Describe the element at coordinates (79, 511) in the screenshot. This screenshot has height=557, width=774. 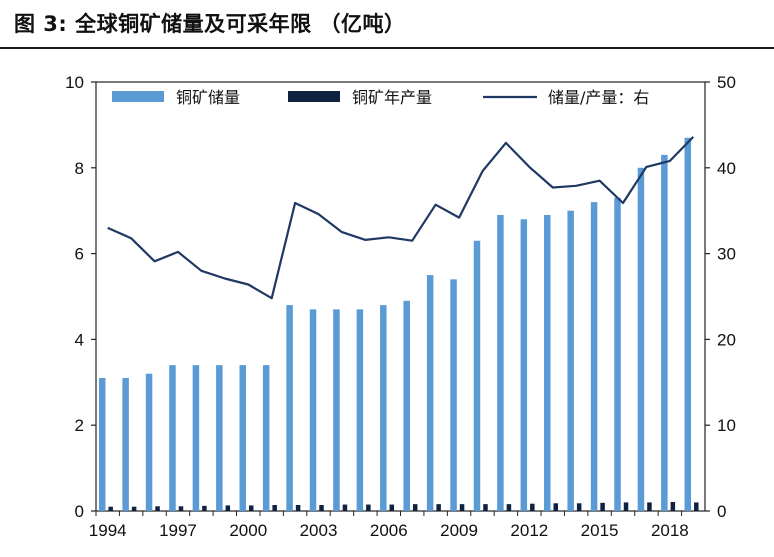
I see `left-axis-tick-label: 0` at that location.